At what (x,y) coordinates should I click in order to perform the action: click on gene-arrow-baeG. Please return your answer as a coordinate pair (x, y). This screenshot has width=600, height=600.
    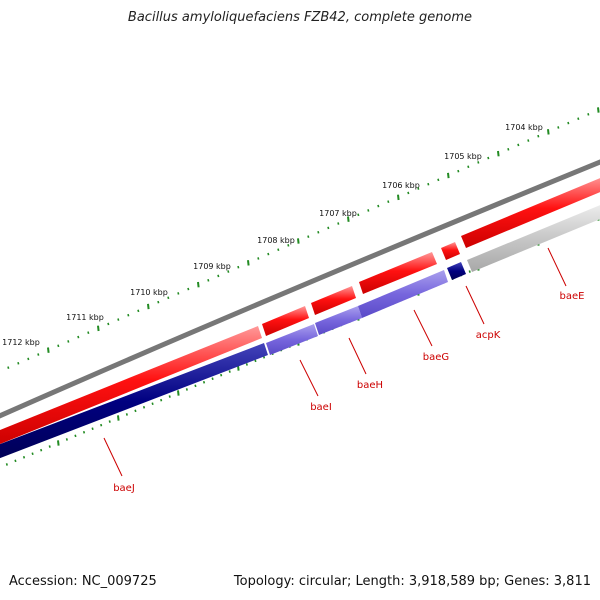
    Looking at the image, I should click on (403, 294).